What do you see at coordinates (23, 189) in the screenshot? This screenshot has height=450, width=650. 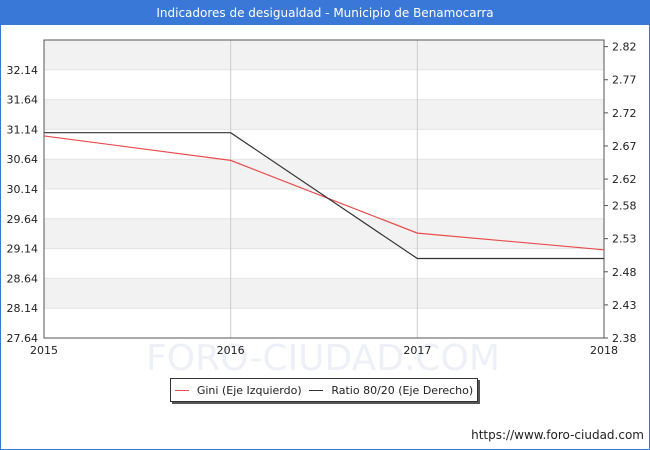 I see `left-tick-label: 30.14` at bounding box center [23, 189].